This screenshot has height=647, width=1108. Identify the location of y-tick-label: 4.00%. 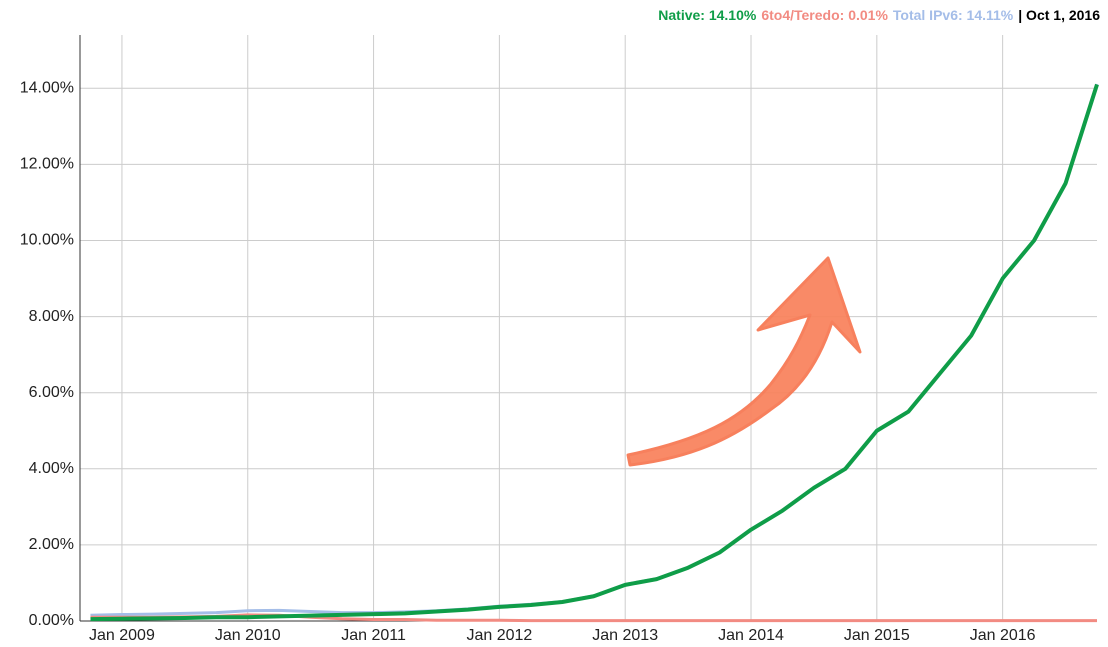
(51, 468).